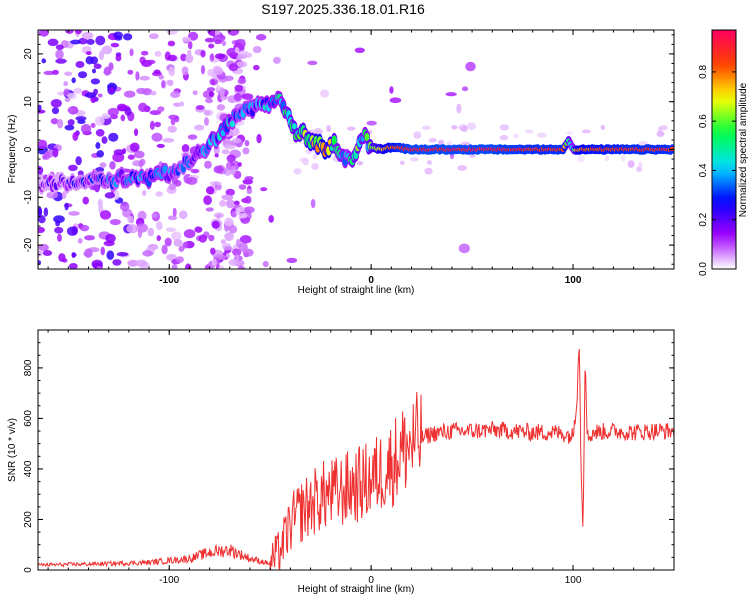 This screenshot has height=600, width=750. What do you see at coordinates (28, 468) in the screenshot?
I see `snr-y-tick-label: 400` at bounding box center [28, 468].